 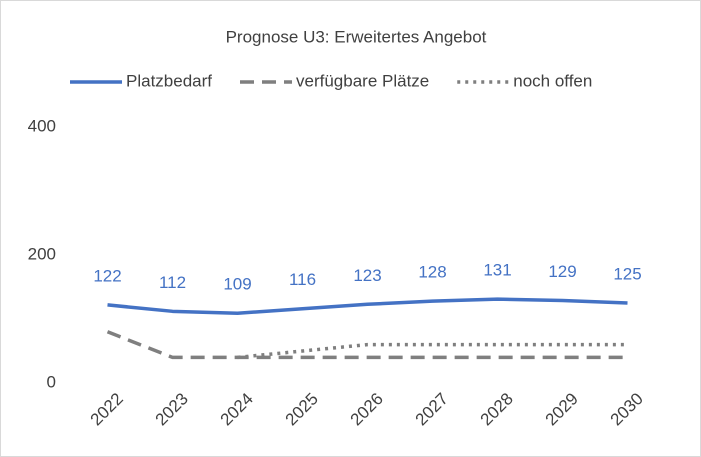 What do you see at coordinates (237, 284) in the screenshot?
I see `data-label: 109` at bounding box center [237, 284].